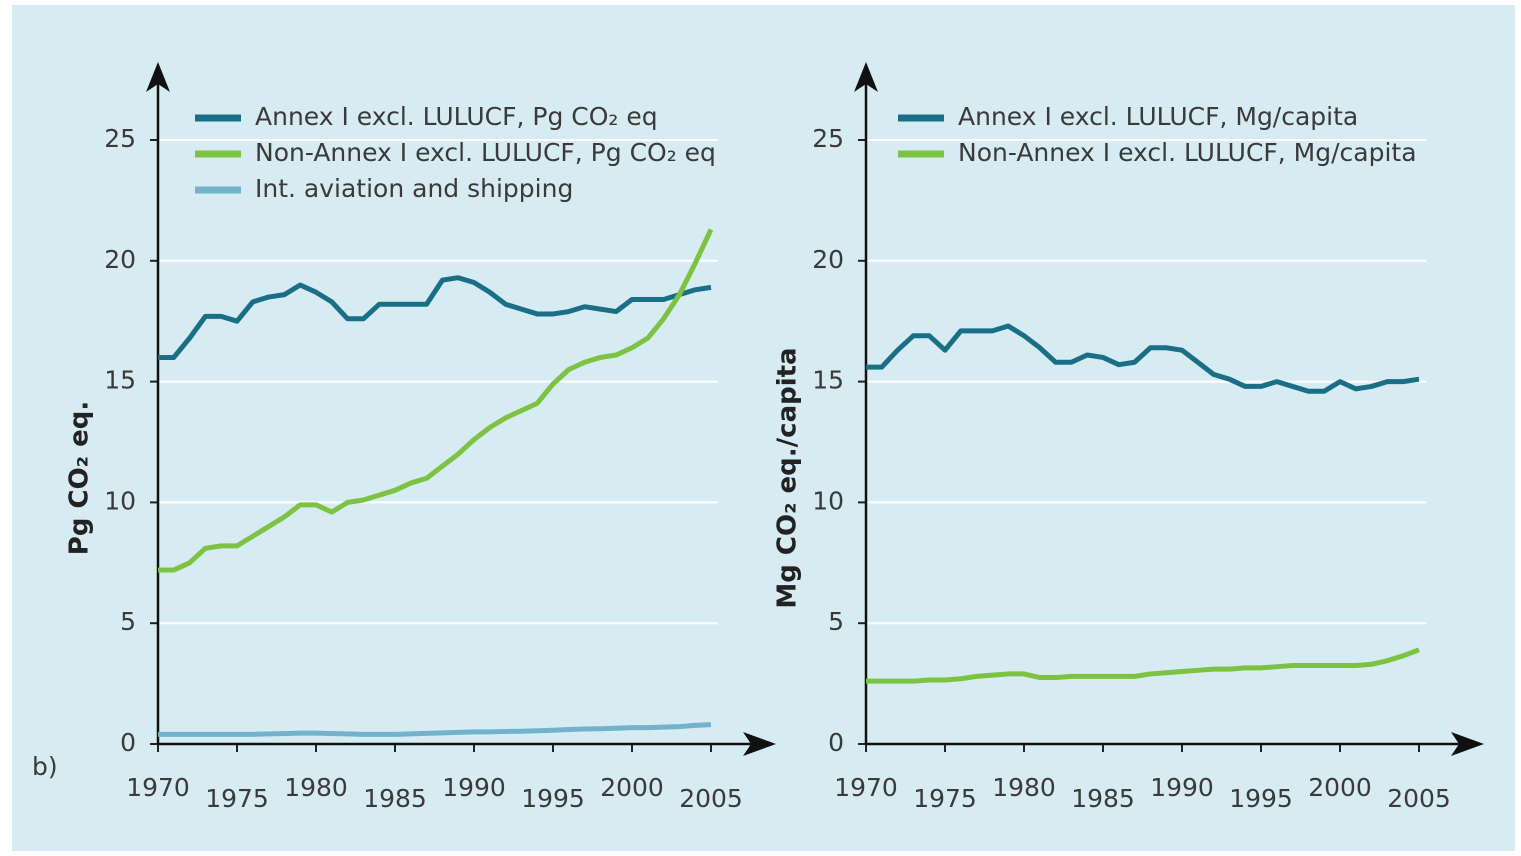 This screenshot has width=1521, height=856. What do you see at coordinates (788, 477) in the screenshot?
I see `y-axis-label: Mg CO₂ eq./capita` at bounding box center [788, 477].